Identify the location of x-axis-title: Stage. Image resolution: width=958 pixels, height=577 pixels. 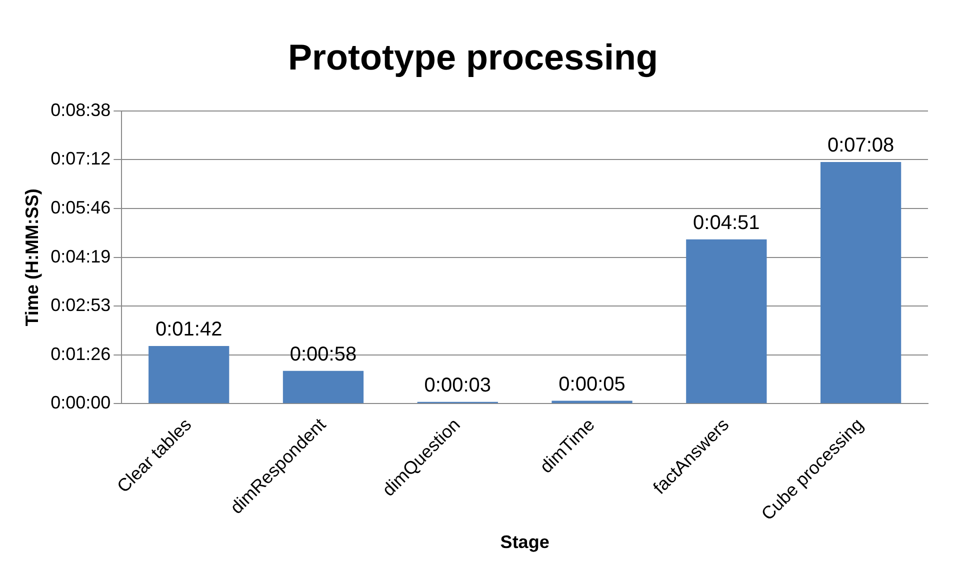
(525, 542).